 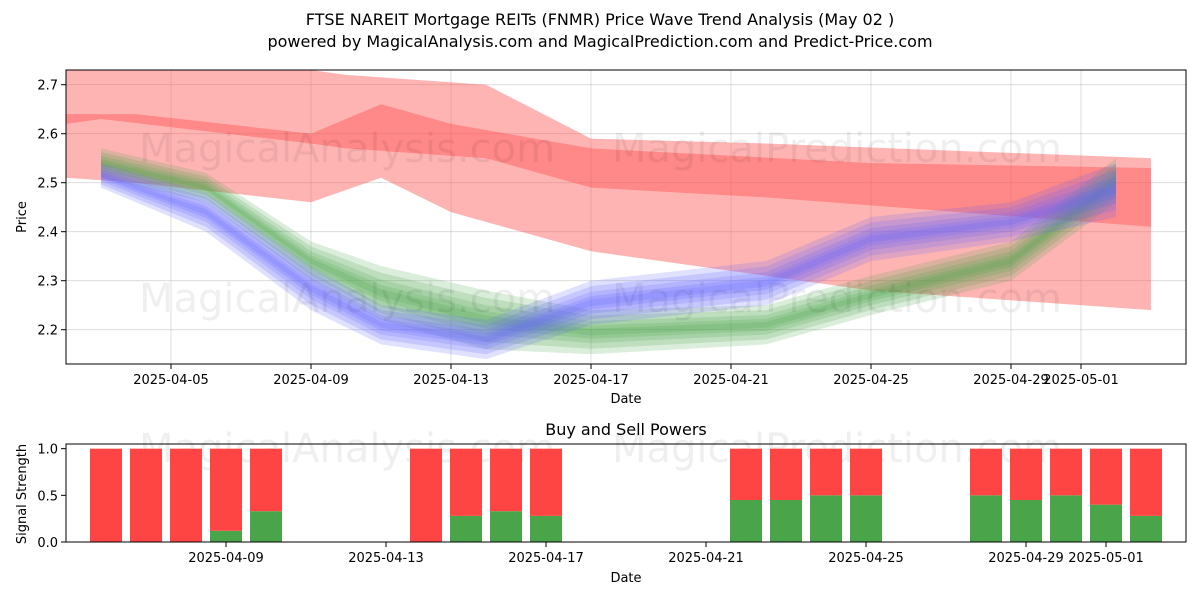 I want to click on watermark-top-left: MagicalAnalysis.com, so click(x=347, y=149).